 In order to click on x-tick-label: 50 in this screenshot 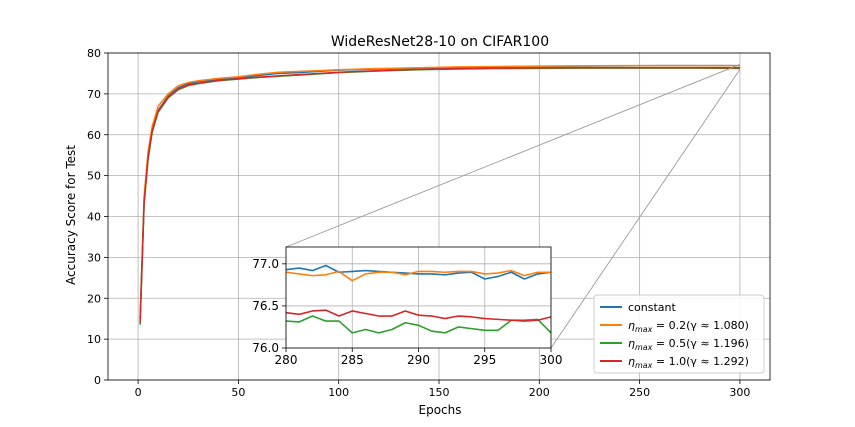, I will do `click(238, 392)`.